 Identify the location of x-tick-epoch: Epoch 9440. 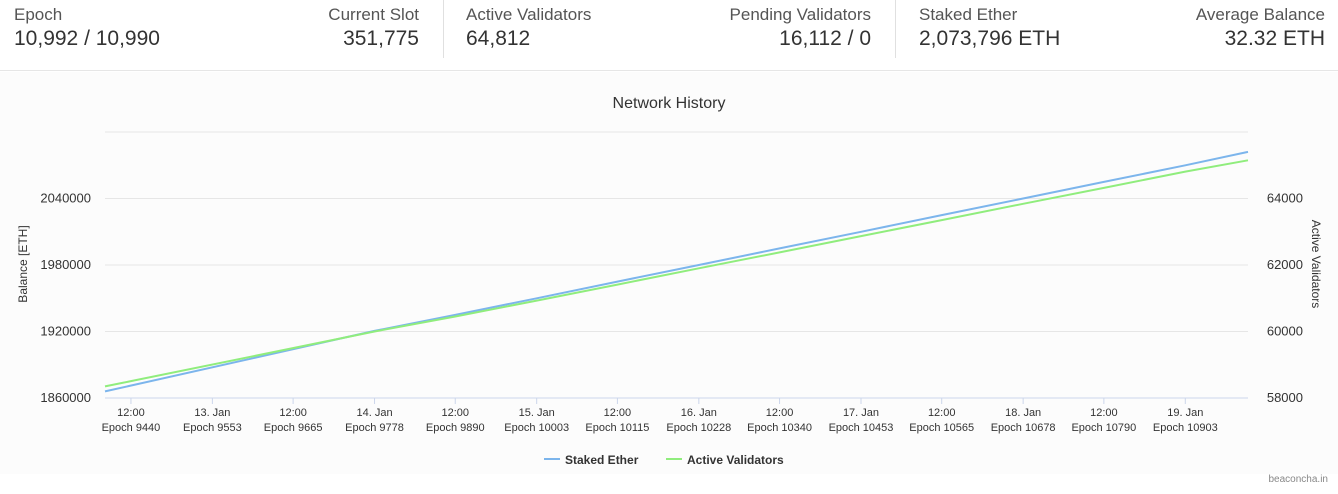
(131, 428).